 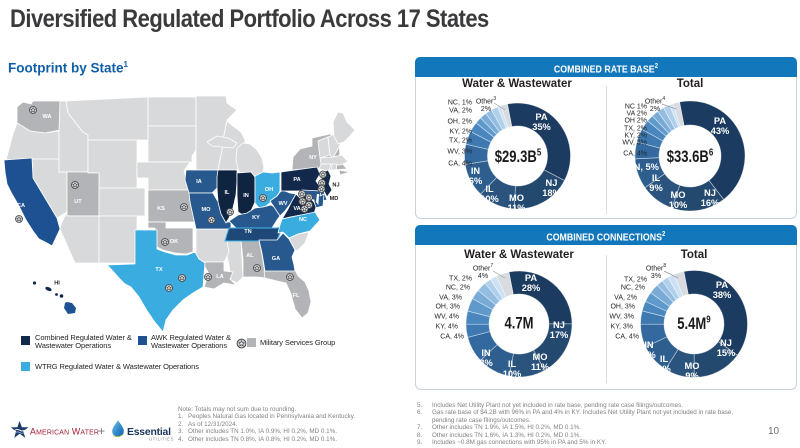 I want to click on svg-text: KS, so click(x=161, y=209).